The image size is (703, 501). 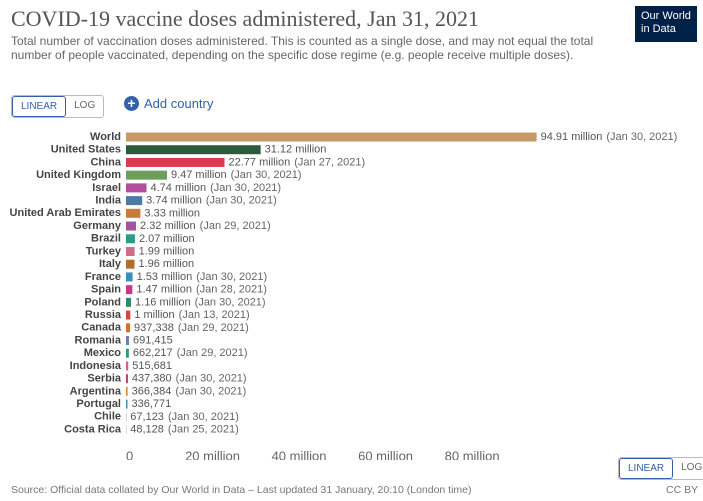 I want to click on value-label: 1 million (Jan 13, 2021), so click(x=191, y=315).